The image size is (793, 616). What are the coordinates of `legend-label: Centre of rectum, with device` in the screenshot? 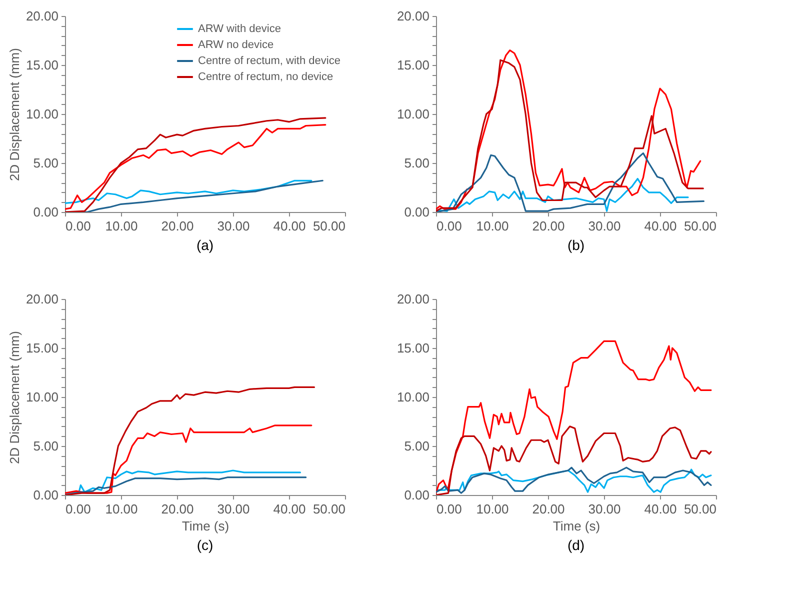 It's located at (269, 61).